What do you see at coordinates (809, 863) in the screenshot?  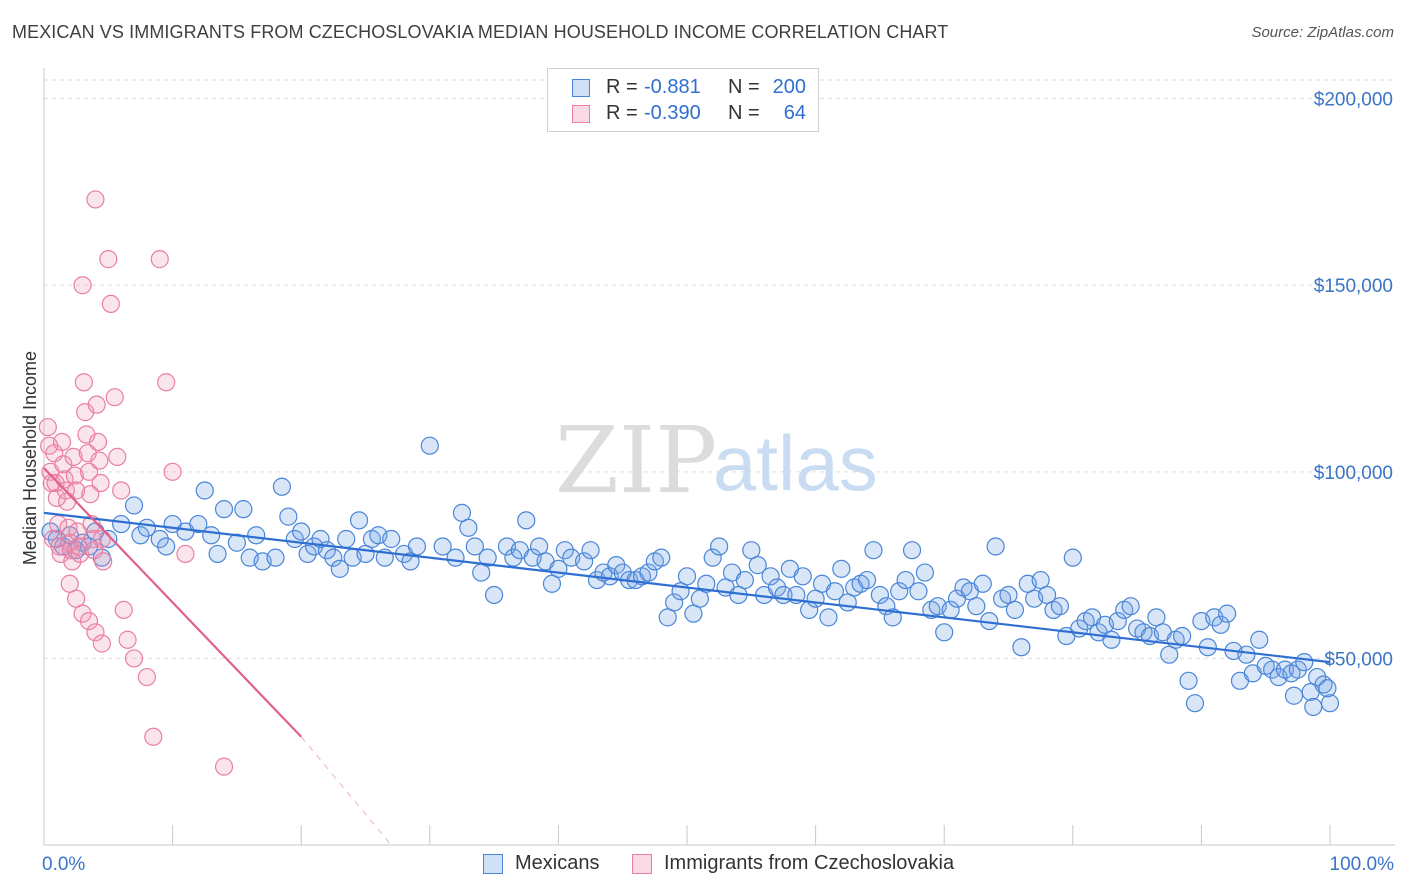 I see `series-label-czechoslovakia: Immigrants from Czechoslovakia` at bounding box center [809, 863].